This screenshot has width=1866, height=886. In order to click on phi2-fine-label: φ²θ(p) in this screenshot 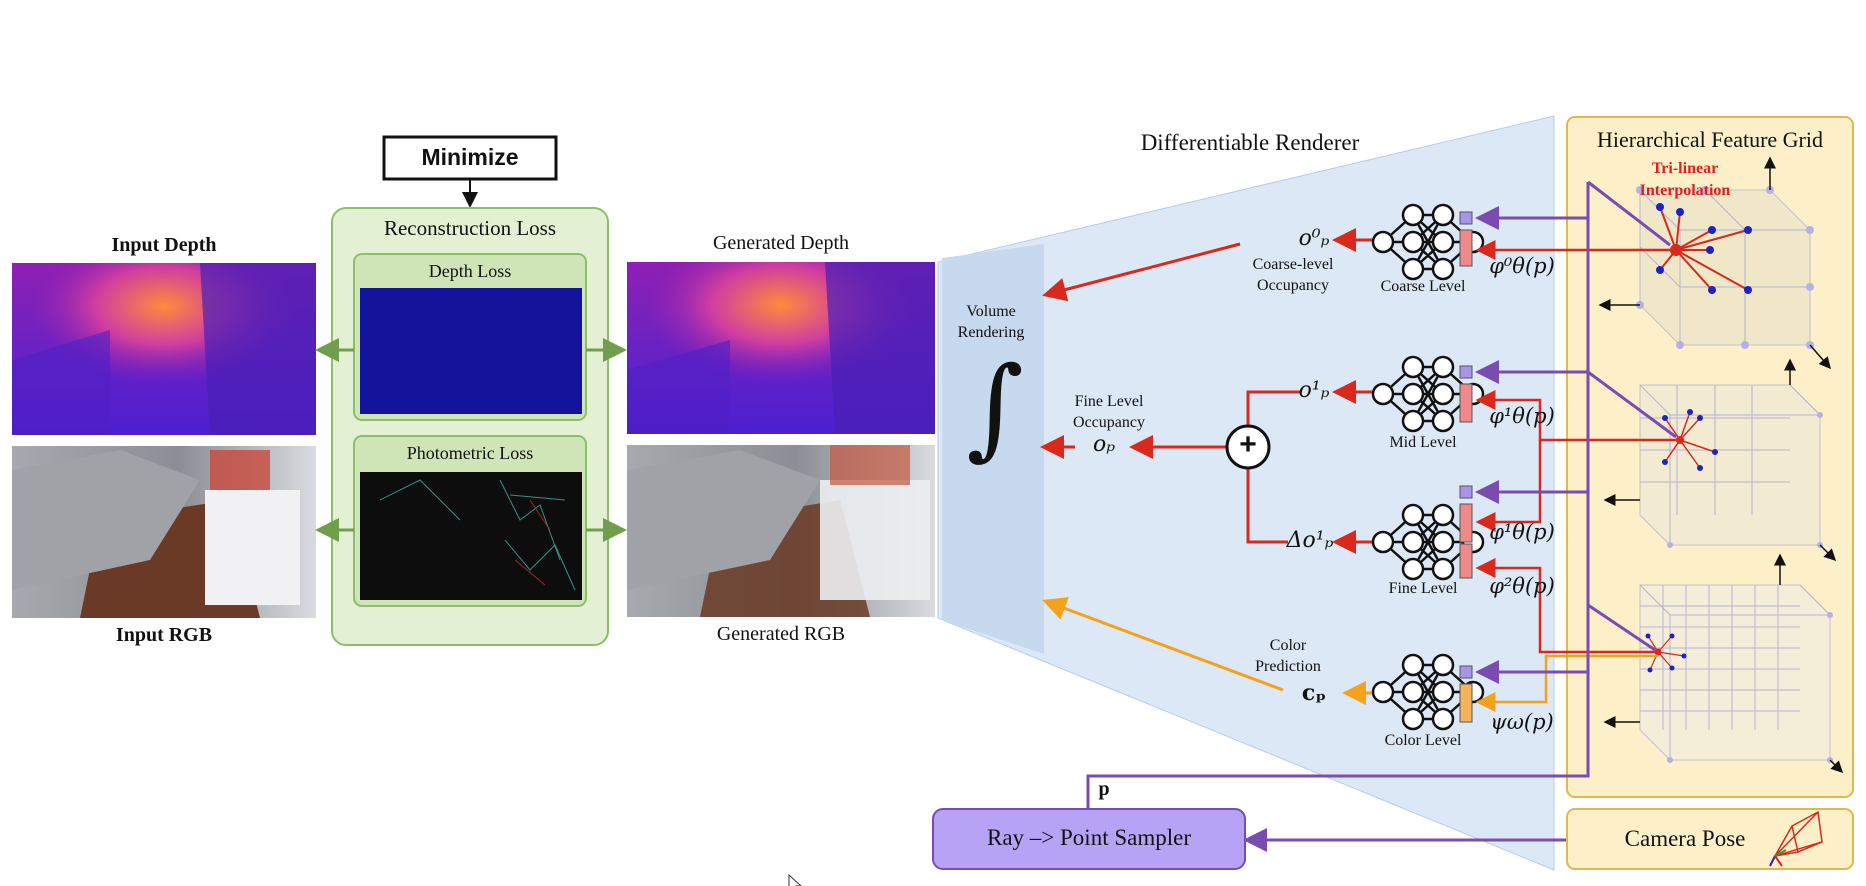, I will do `click(1522, 586)`.